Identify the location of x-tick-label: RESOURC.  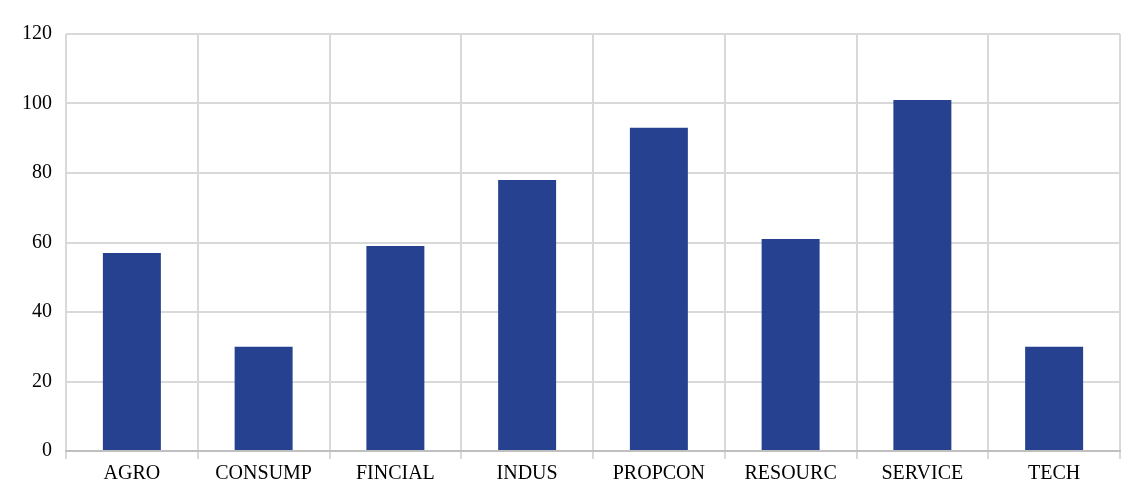
(790, 472).